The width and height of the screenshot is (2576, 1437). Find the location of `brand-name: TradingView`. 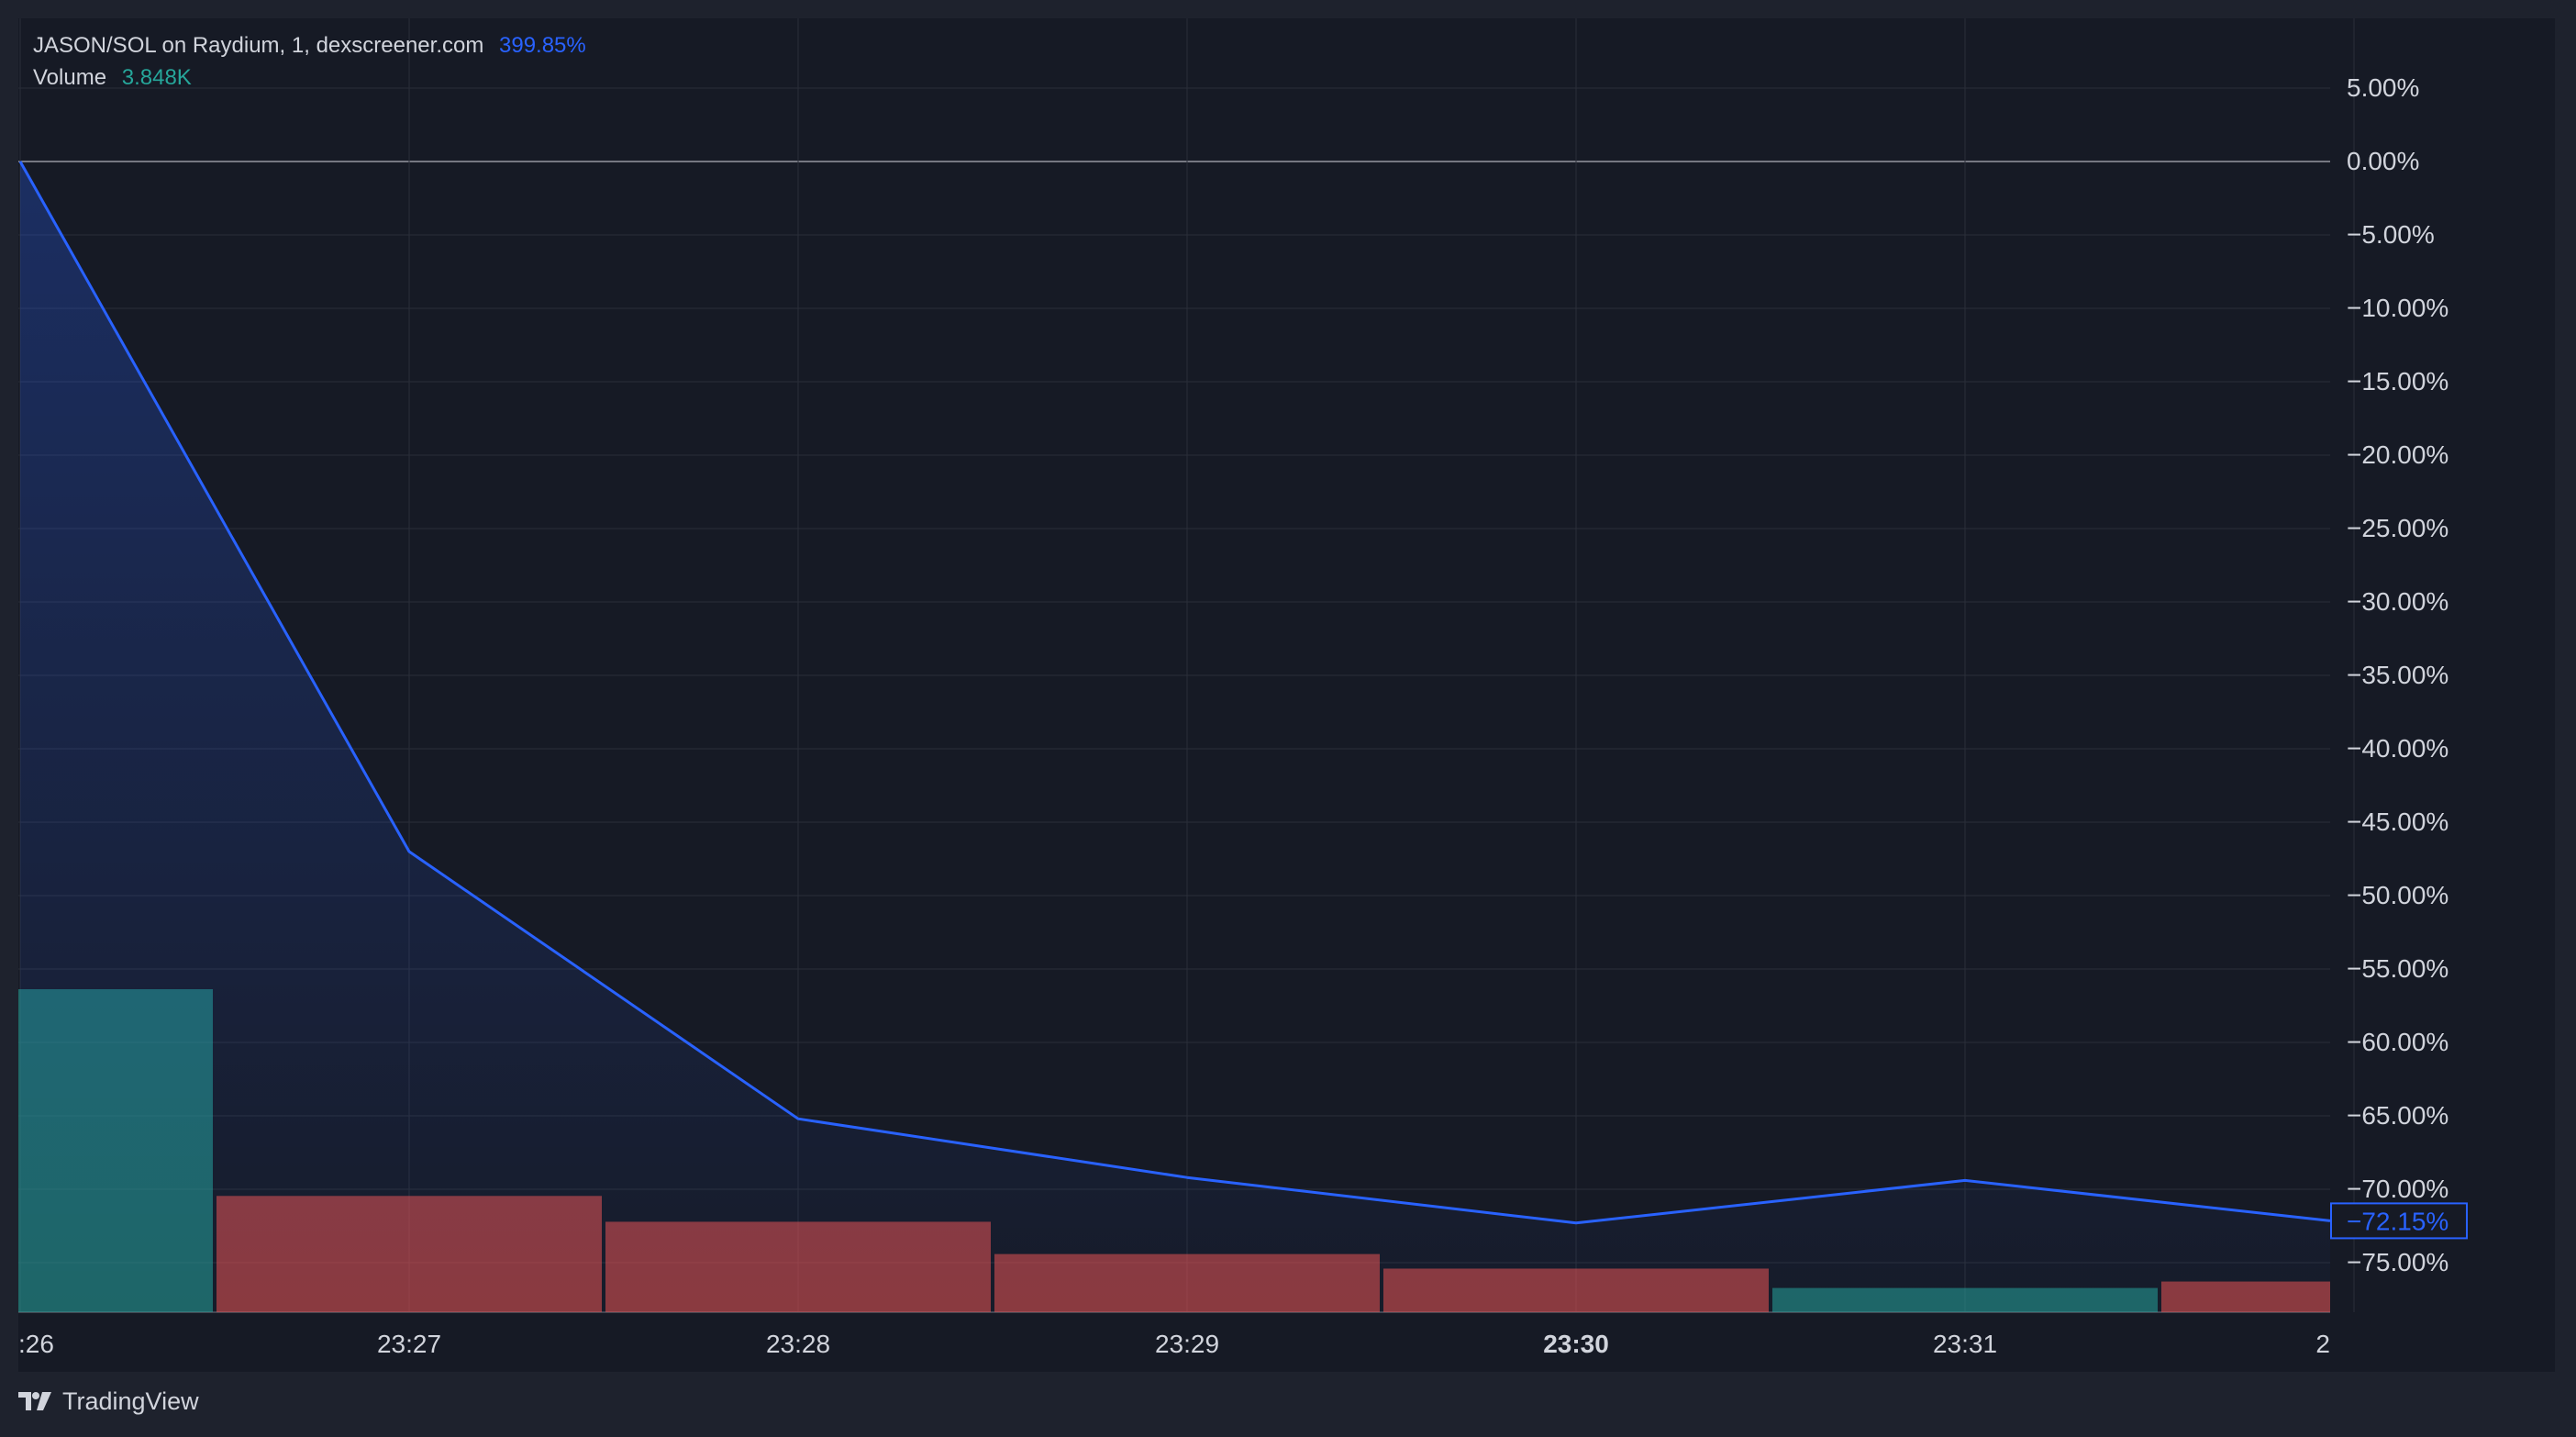

brand-name: TradingView is located at coordinates (130, 1401).